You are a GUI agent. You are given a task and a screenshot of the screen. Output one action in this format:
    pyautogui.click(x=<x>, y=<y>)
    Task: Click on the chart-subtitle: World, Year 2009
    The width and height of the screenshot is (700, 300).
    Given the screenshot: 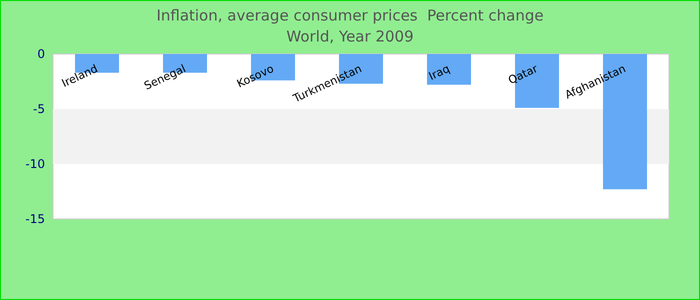 What is the action you would take?
    pyautogui.click(x=350, y=37)
    